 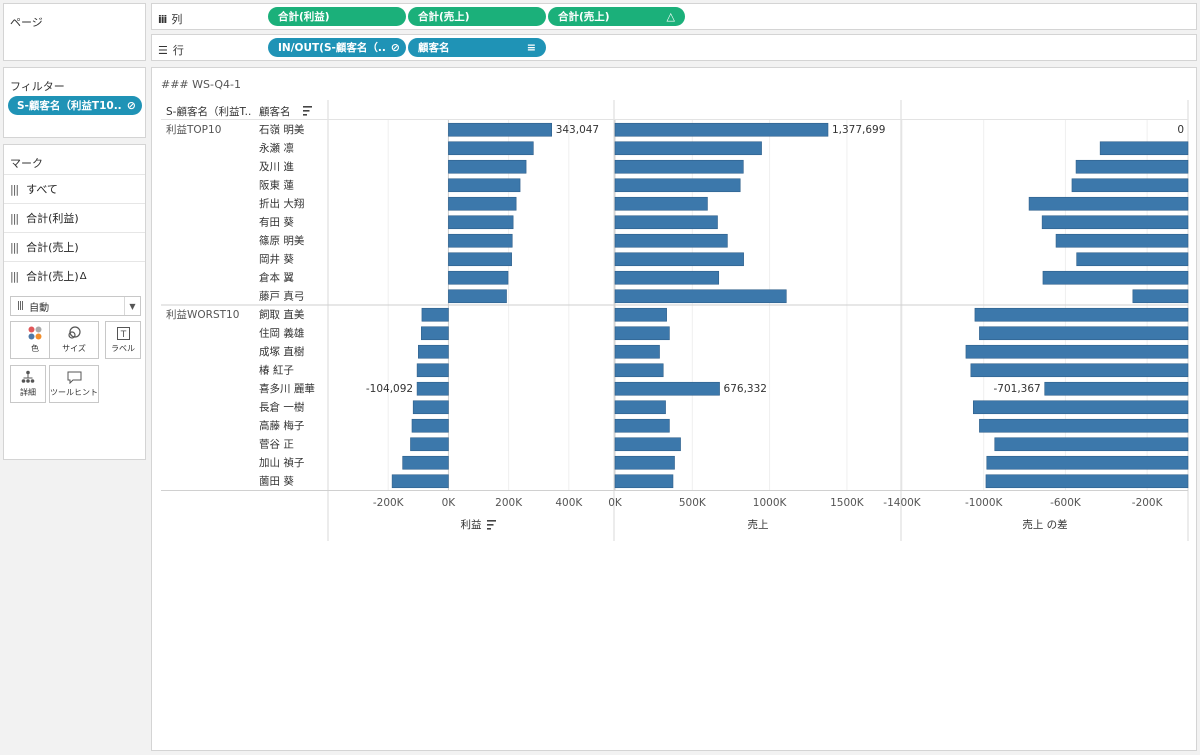 What do you see at coordinates (847, 503) in the screenshot?
I see `x-axis-tick-label: 1500K` at bounding box center [847, 503].